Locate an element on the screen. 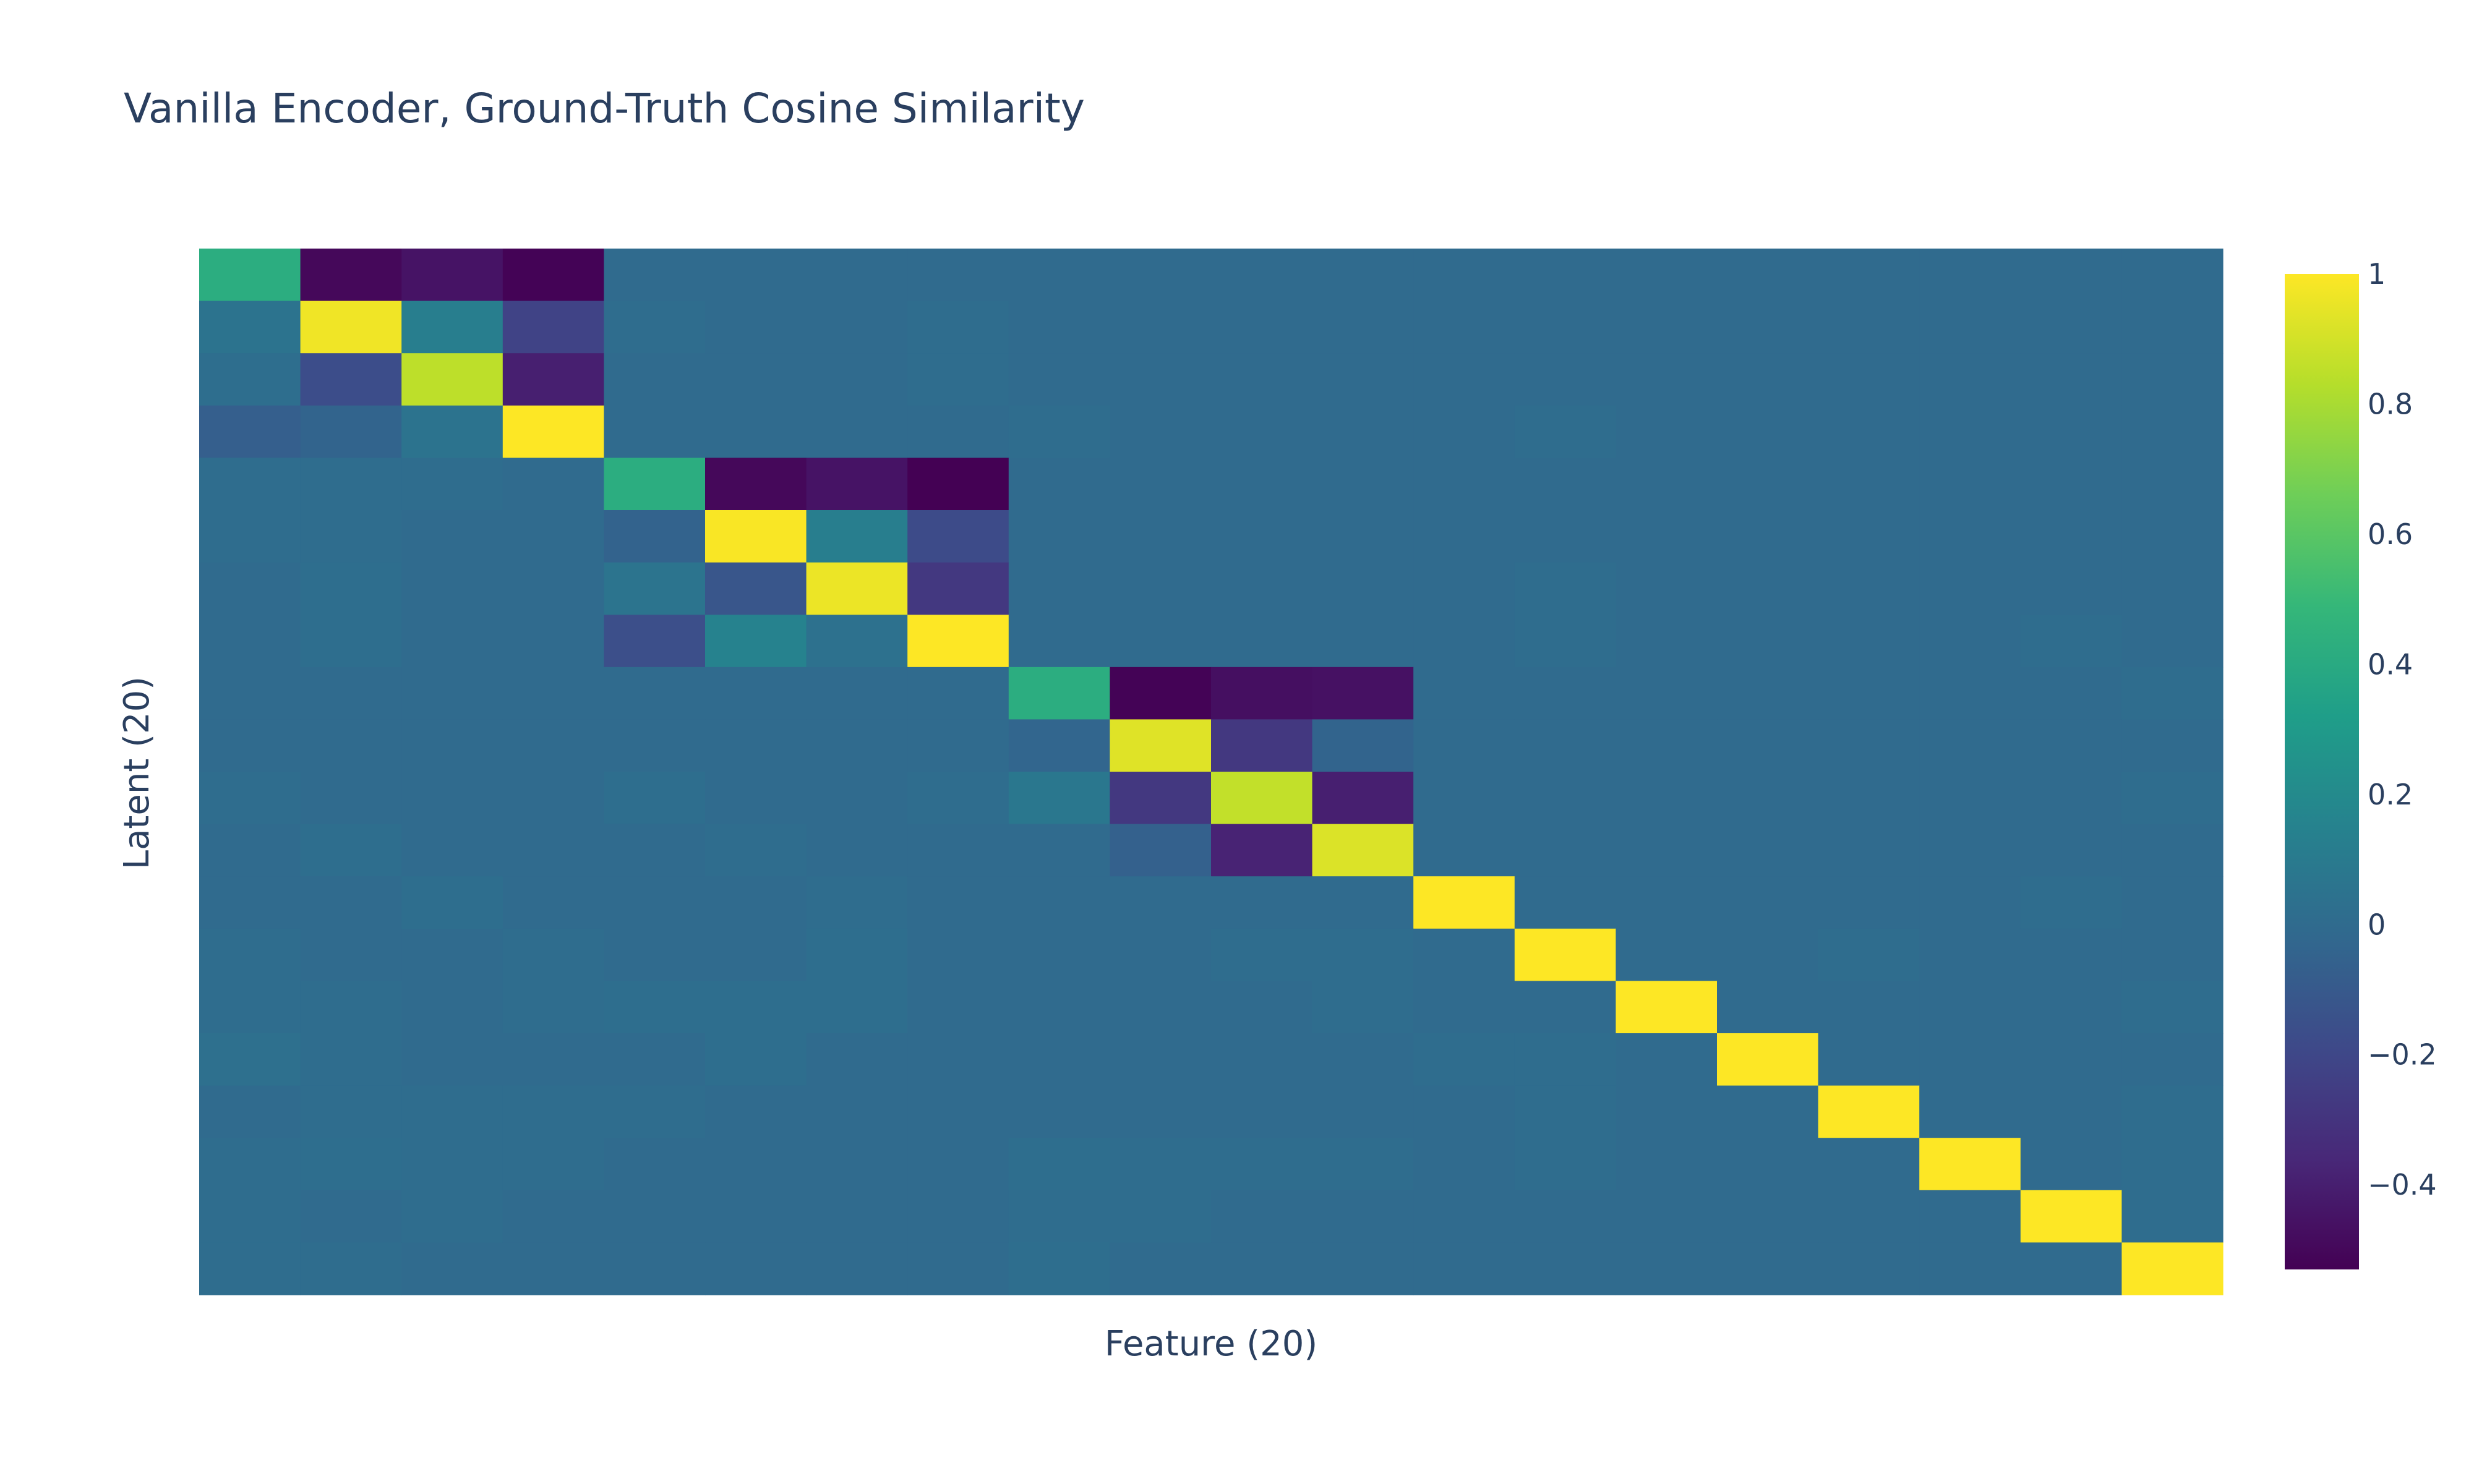  colorbar-tick-label: 1 is located at coordinates (2377, 274).